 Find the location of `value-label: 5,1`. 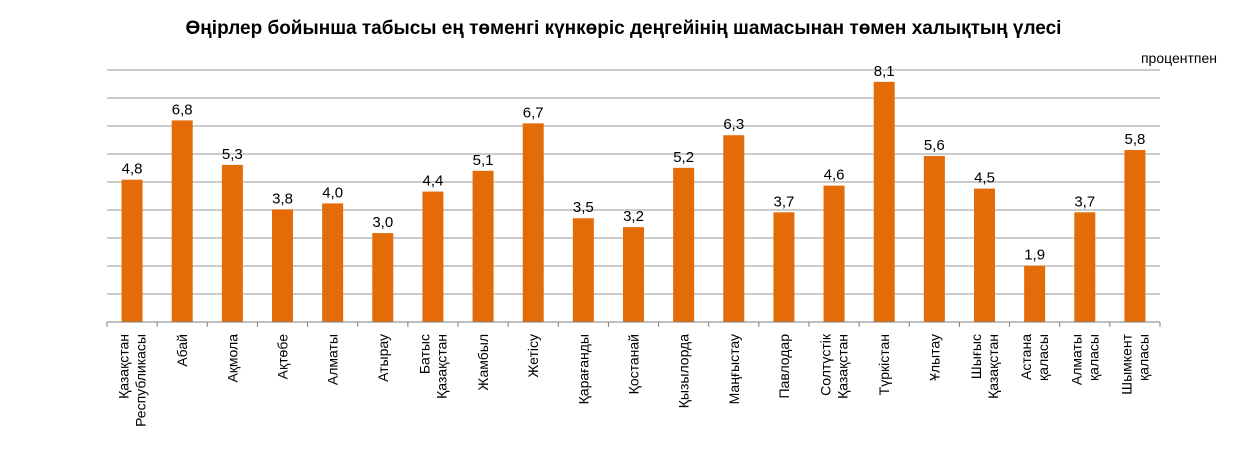

value-label: 5,1 is located at coordinates (483, 160).